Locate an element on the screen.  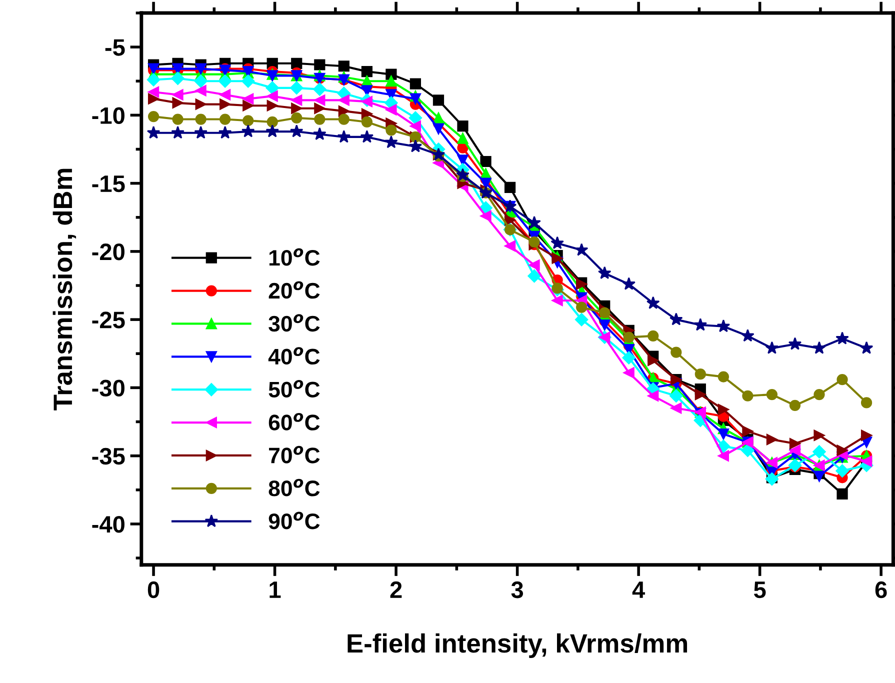
y-tick-label: -20 is located at coordinates (108, 252).